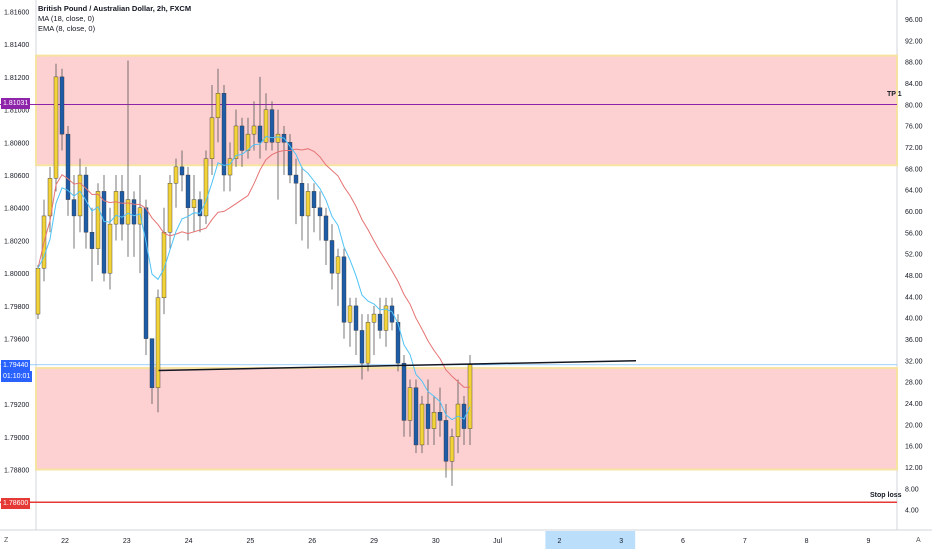 The height and width of the screenshot is (550, 932). What do you see at coordinates (374, 541) in the screenshot?
I see `x-tick-label: 29` at bounding box center [374, 541].